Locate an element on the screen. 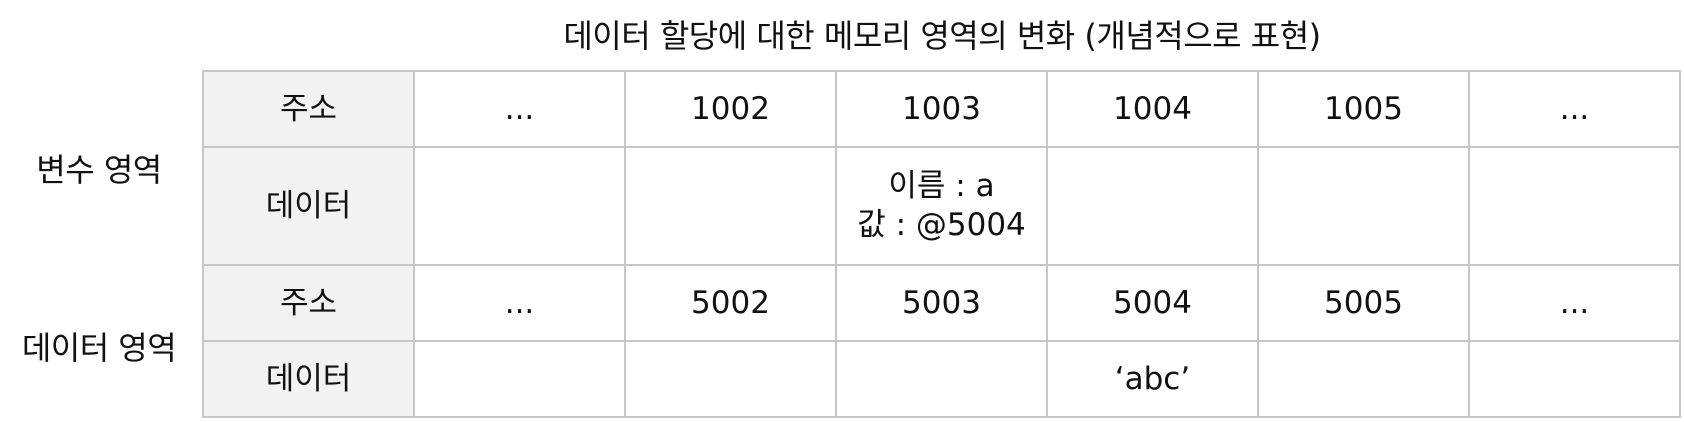 This screenshot has height=422, width=1684. variable-a-cell: 이름 : a 값 : @5004 is located at coordinates (941, 206).